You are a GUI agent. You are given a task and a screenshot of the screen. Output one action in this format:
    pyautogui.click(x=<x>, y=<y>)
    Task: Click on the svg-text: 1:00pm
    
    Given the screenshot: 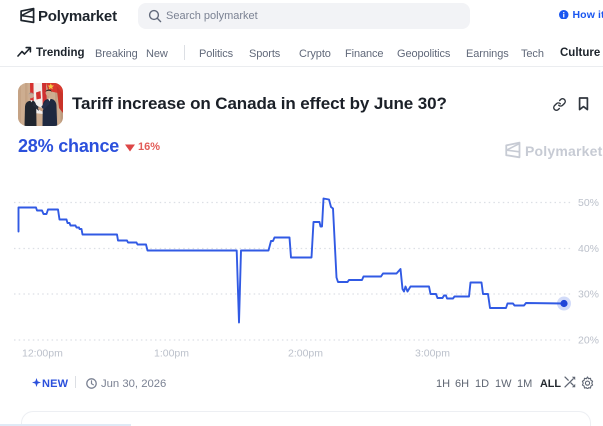 What is the action you would take?
    pyautogui.click(x=171, y=354)
    